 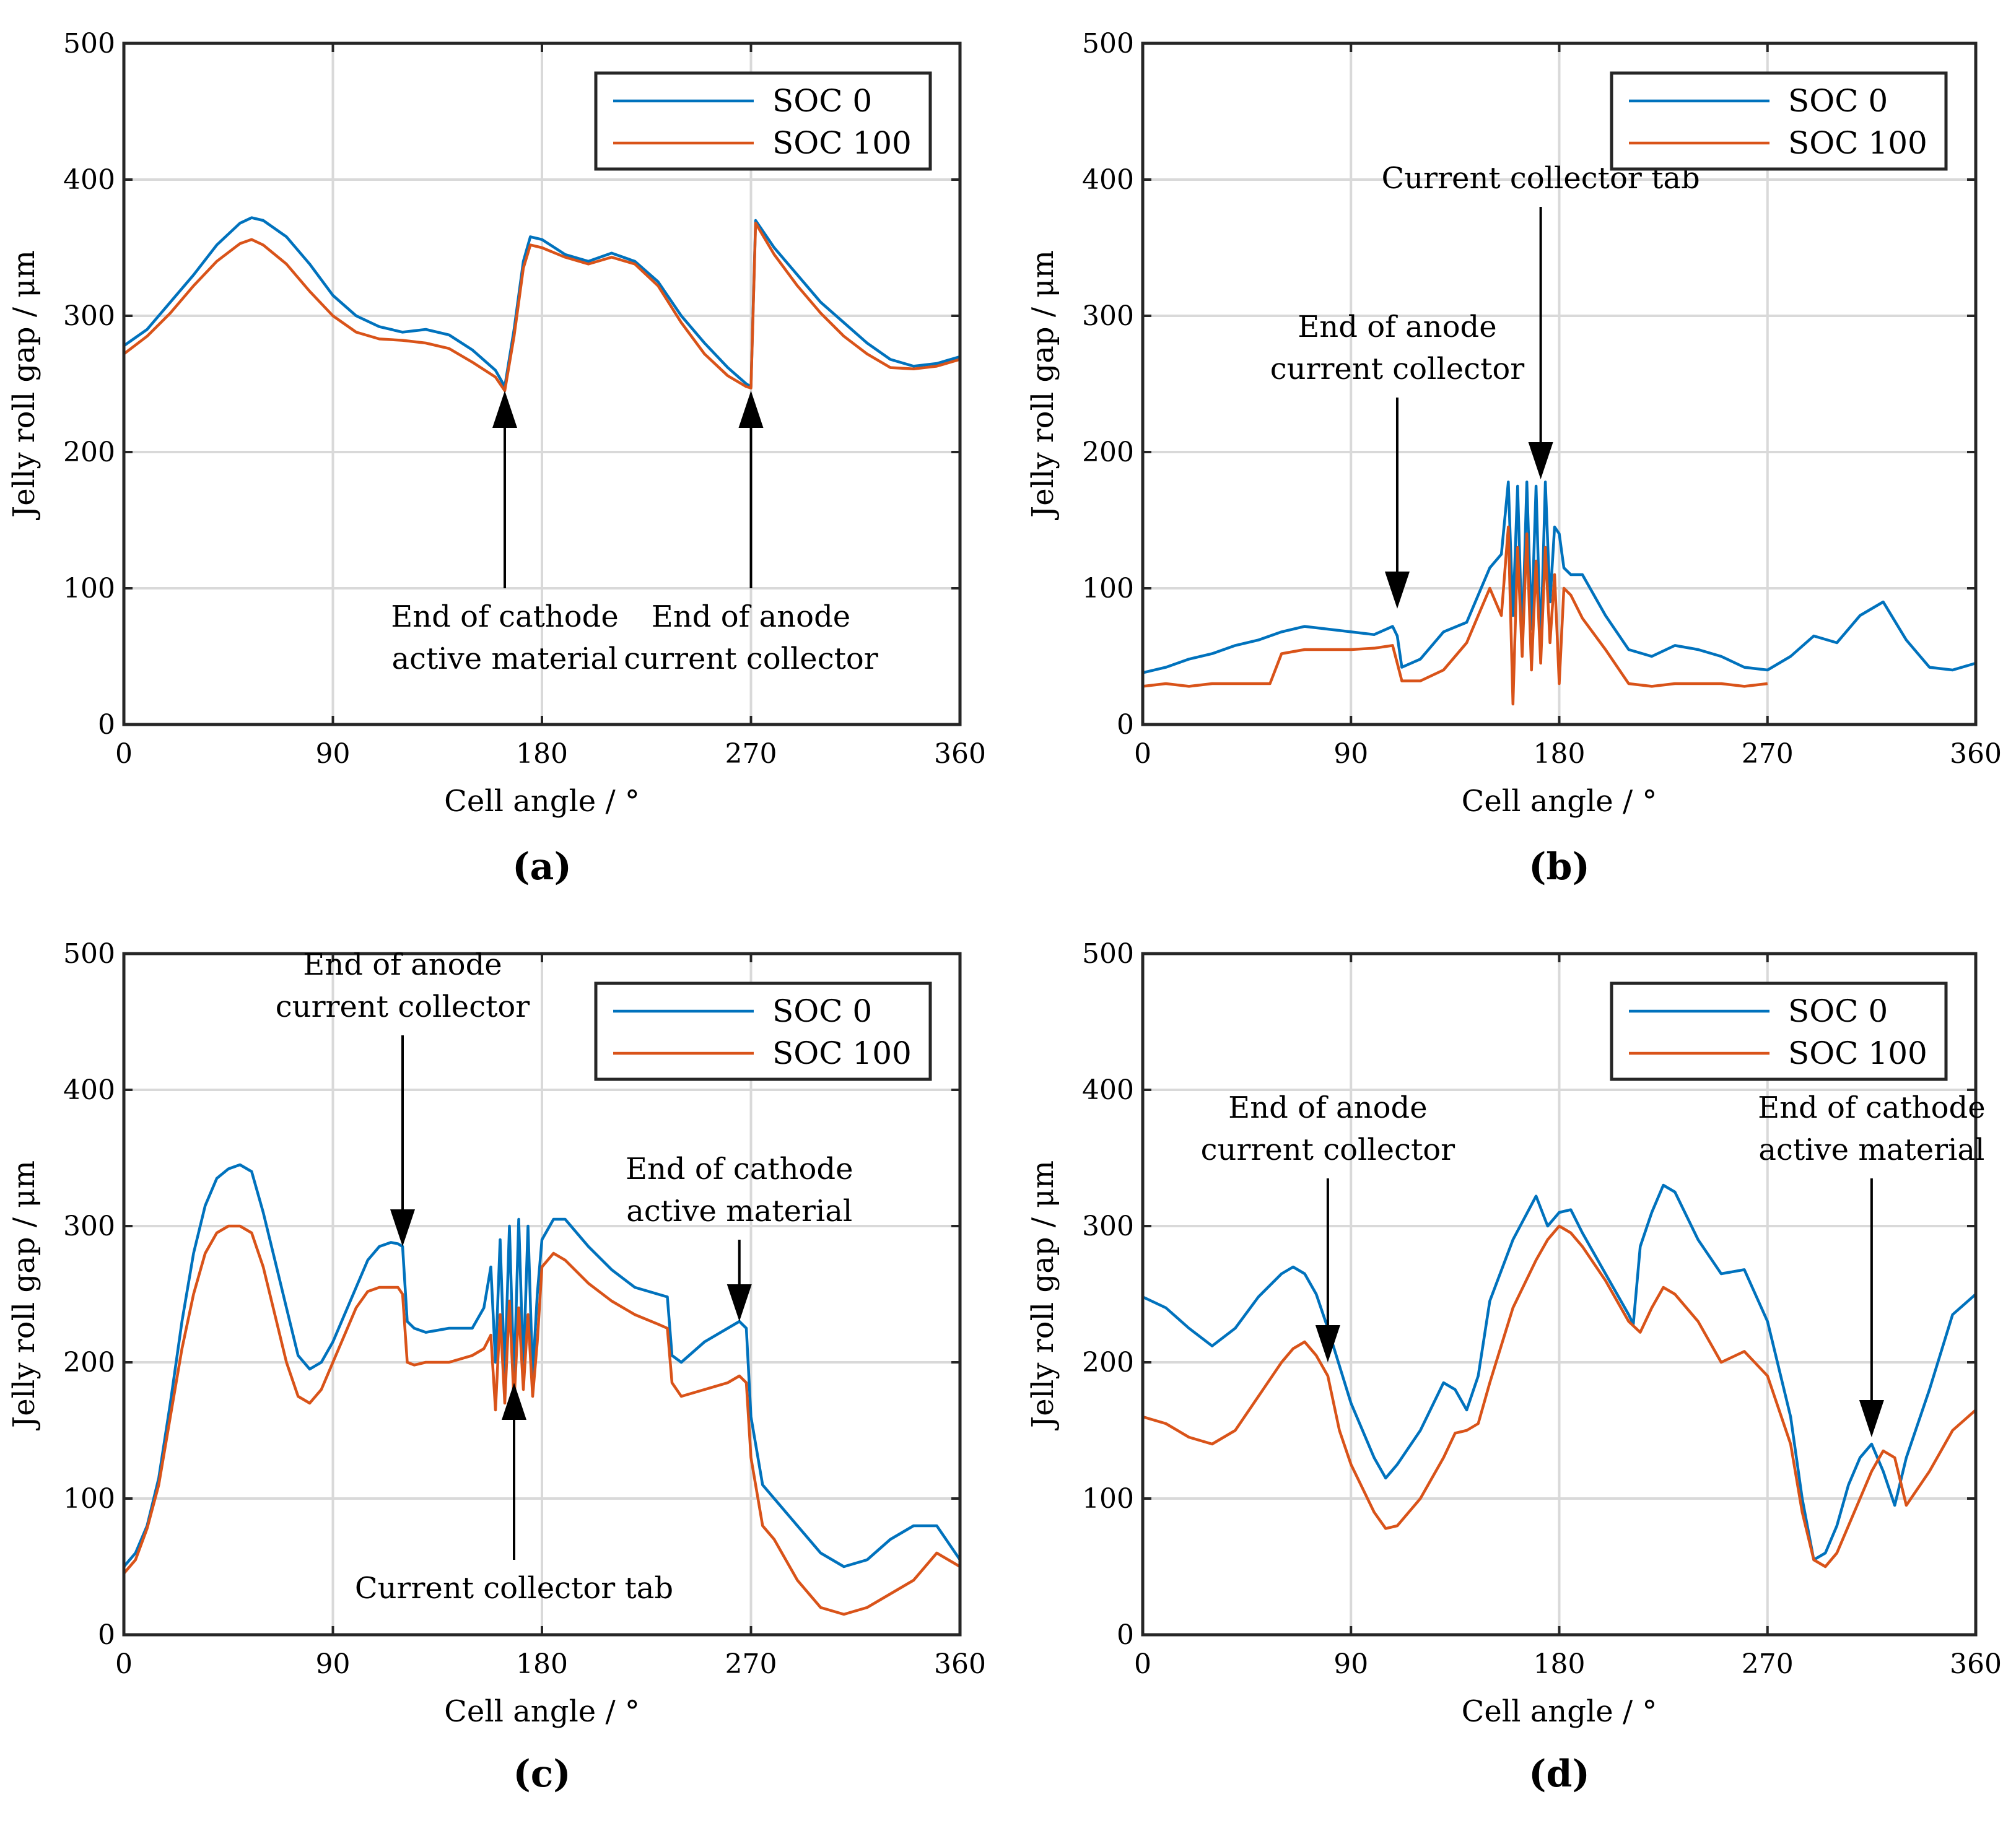 What do you see at coordinates (514, 1588) in the screenshot?
I see `annotation-text: Current collector tab` at bounding box center [514, 1588].